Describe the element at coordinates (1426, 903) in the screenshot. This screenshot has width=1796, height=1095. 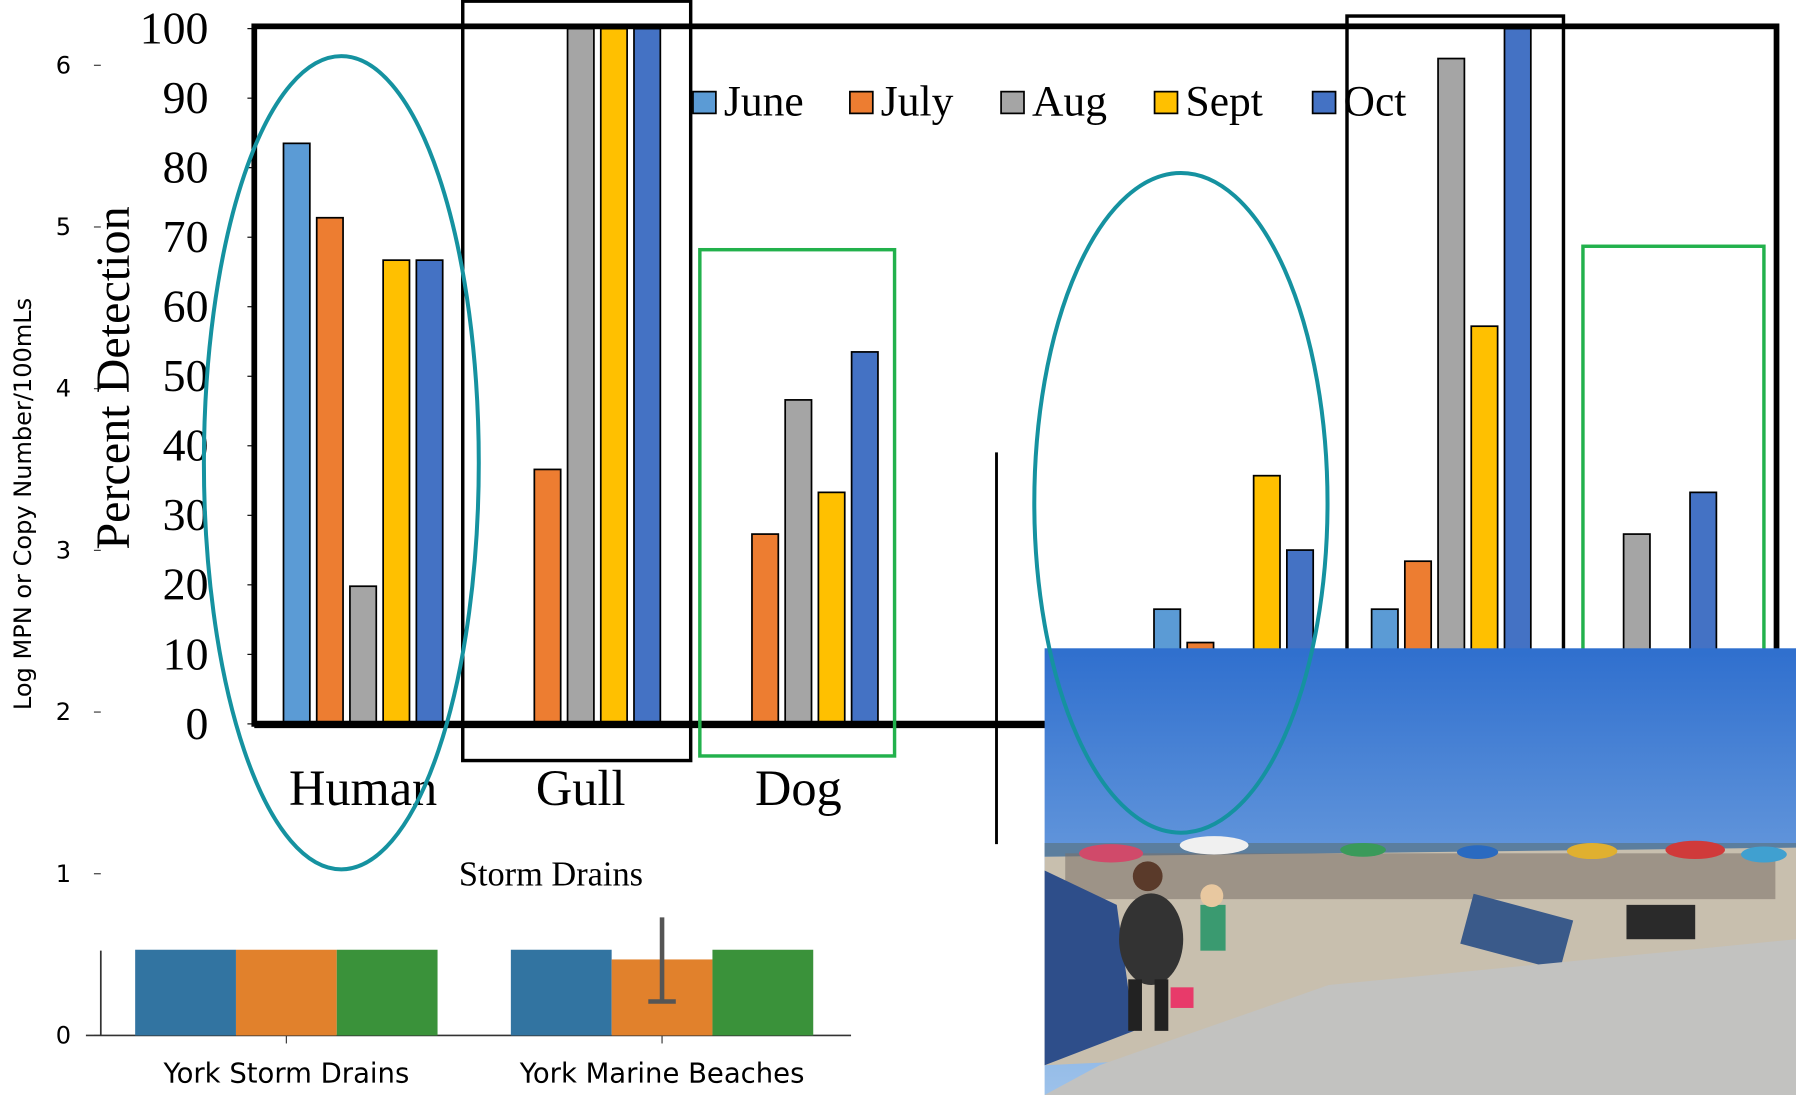
I see `crowd` at that location.